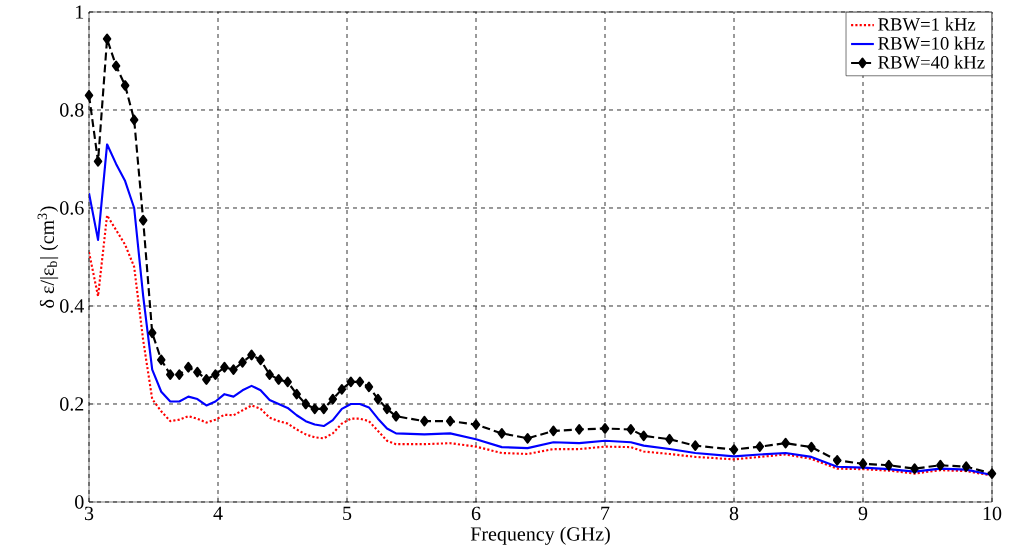 Image resolution: width=1010 pixels, height=560 pixels. What do you see at coordinates (734, 513) in the screenshot?
I see `x-tick-label: 8` at bounding box center [734, 513].